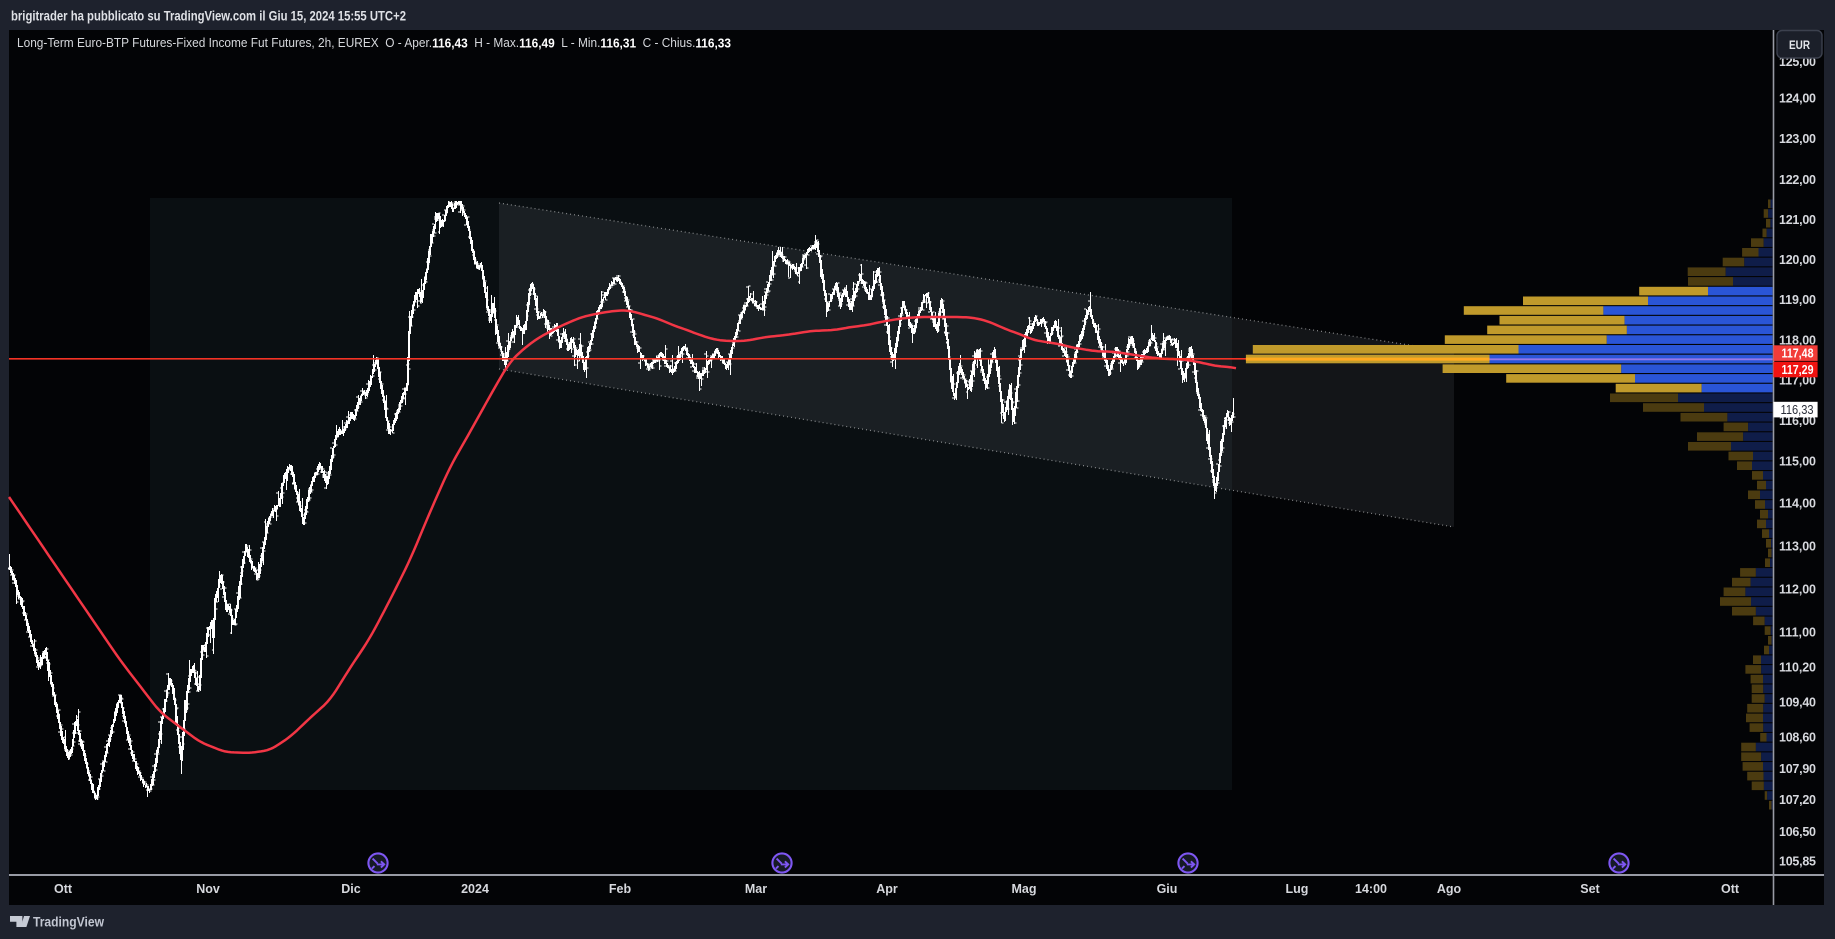 The image size is (1835, 939). Describe the element at coordinates (1797, 633) in the screenshot. I see `svg-text: 111,00` at that location.